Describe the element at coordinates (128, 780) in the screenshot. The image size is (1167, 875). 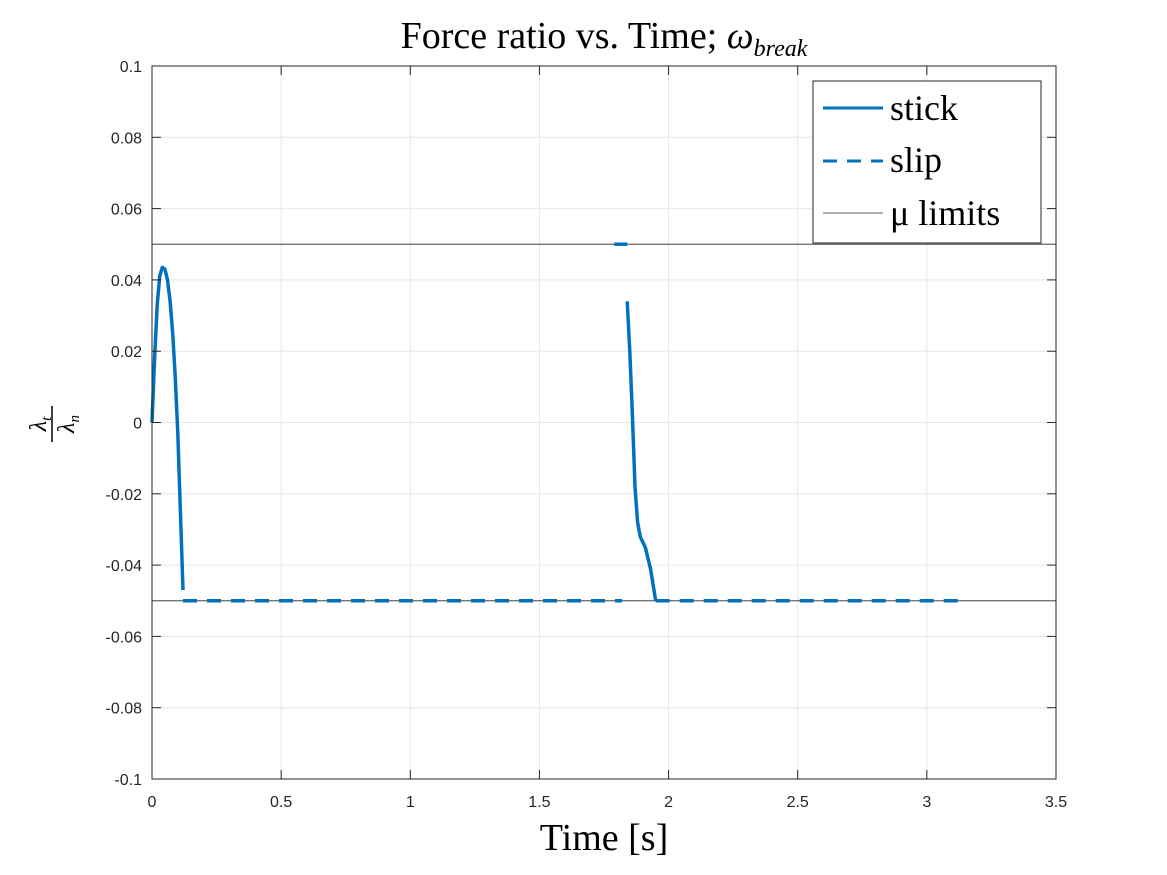
I see `y-tick-label: -0.1` at that location.